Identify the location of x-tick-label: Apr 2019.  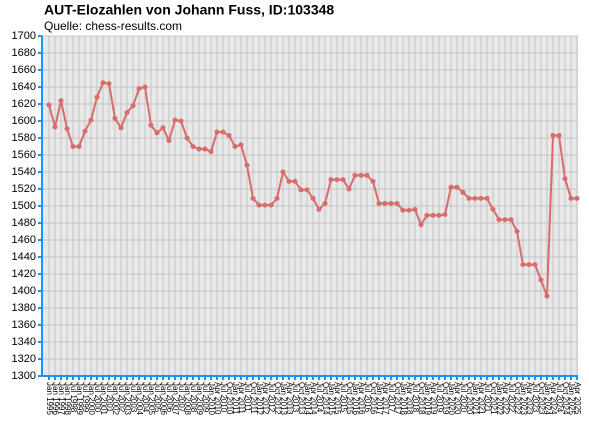
(433, 398).